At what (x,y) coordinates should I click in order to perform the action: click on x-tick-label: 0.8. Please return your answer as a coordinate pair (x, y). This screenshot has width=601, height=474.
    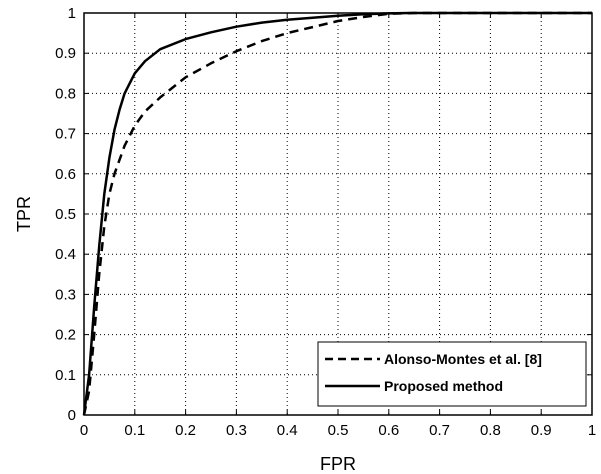
    Looking at the image, I should click on (490, 430).